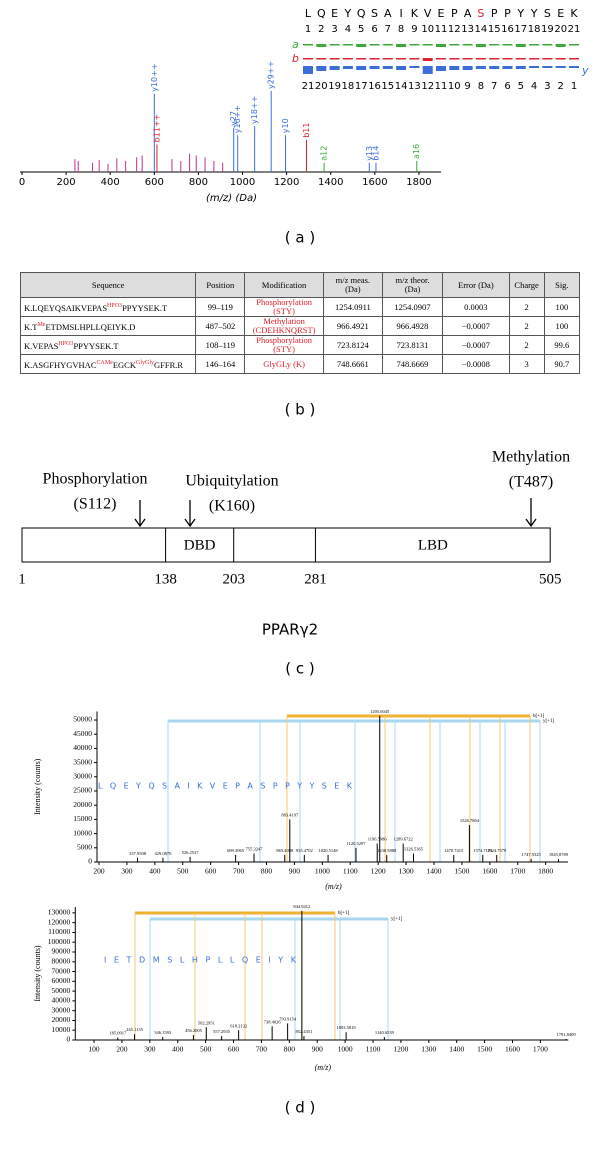 Image resolution: width=600 pixels, height=1150 pixels. Describe the element at coordinates (66, 182) in the screenshot. I see `x-tick-label: 200` at that location.